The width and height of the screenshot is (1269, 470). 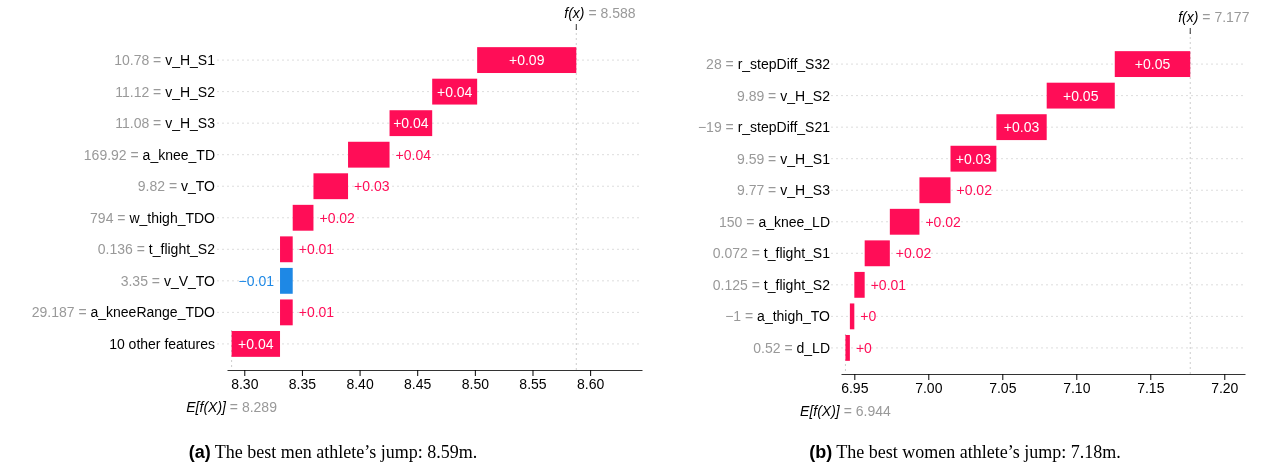 I want to click on category-label: 0.072 = t_flight_S1, so click(x=771, y=253).